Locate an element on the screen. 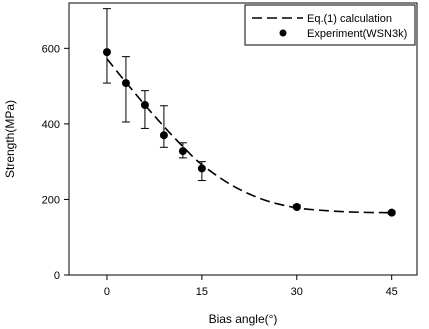  legend-label-calculation: Eq.(1) calculation is located at coordinates (349, 19).